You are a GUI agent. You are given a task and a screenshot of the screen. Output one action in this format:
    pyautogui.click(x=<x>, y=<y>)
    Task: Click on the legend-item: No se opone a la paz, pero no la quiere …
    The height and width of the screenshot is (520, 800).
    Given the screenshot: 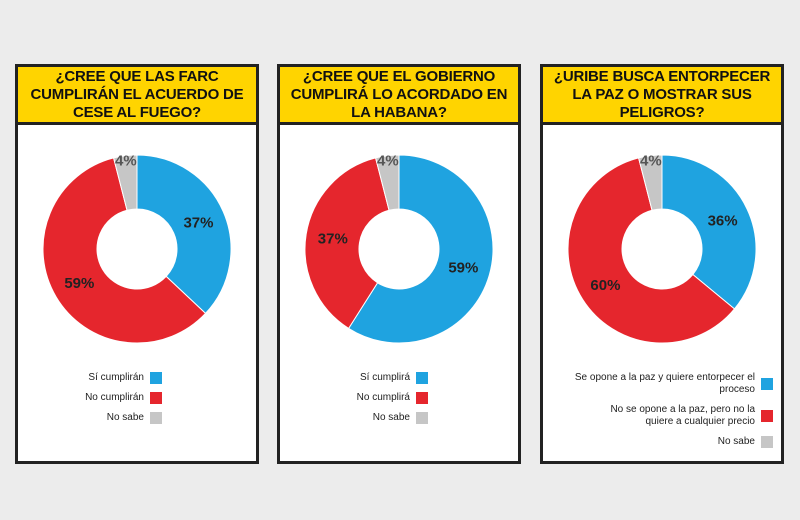 What is the action you would take?
    pyautogui.click(x=662, y=416)
    